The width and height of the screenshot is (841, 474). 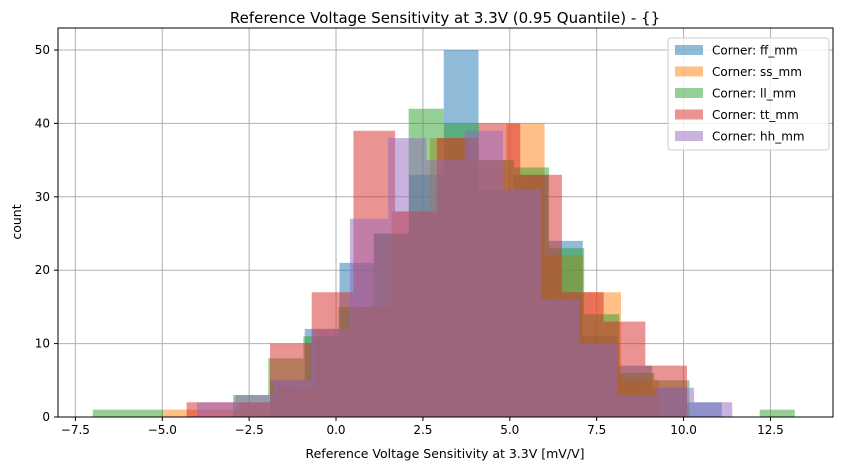 What do you see at coordinates (757, 72) in the screenshot?
I see `legend-label: Corner: ss_mm` at bounding box center [757, 72].